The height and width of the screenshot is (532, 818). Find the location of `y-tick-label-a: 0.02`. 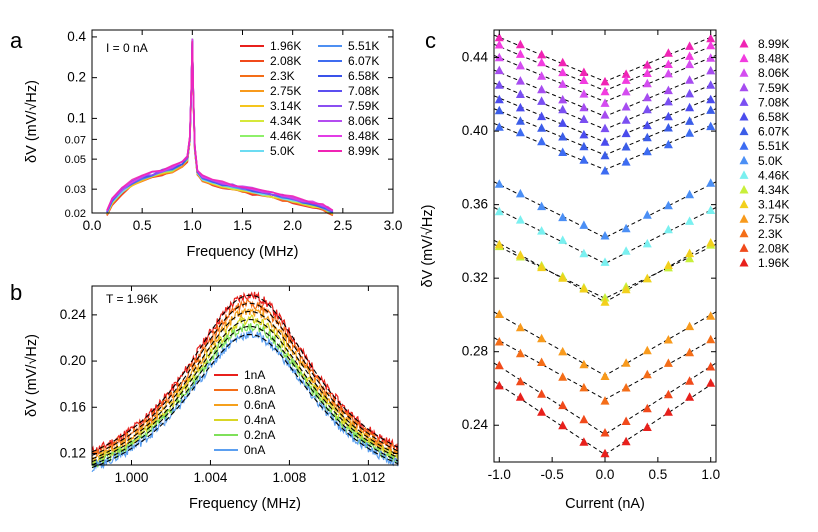

y-tick-label-a: 0.02 is located at coordinates (75, 214).